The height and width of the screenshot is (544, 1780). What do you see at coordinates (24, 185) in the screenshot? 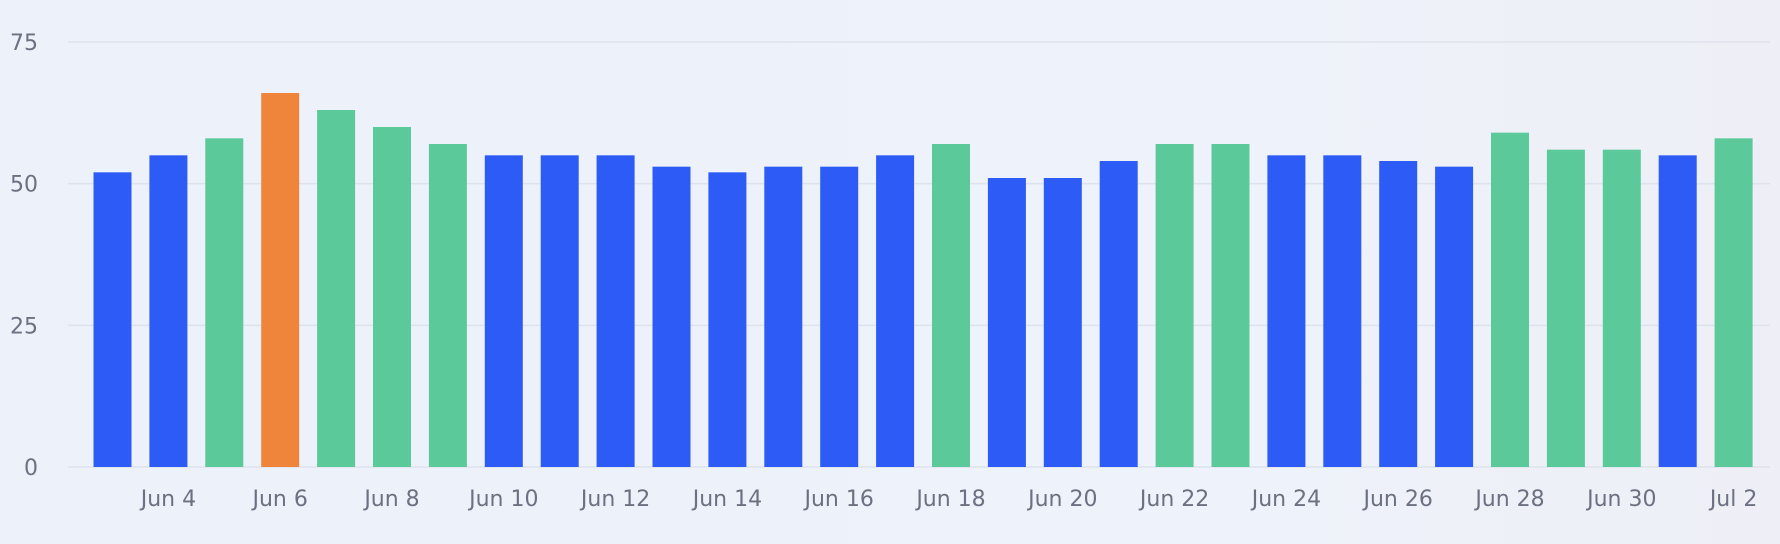
I see `y-tick-label: 50` at bounding box center [24, 185].